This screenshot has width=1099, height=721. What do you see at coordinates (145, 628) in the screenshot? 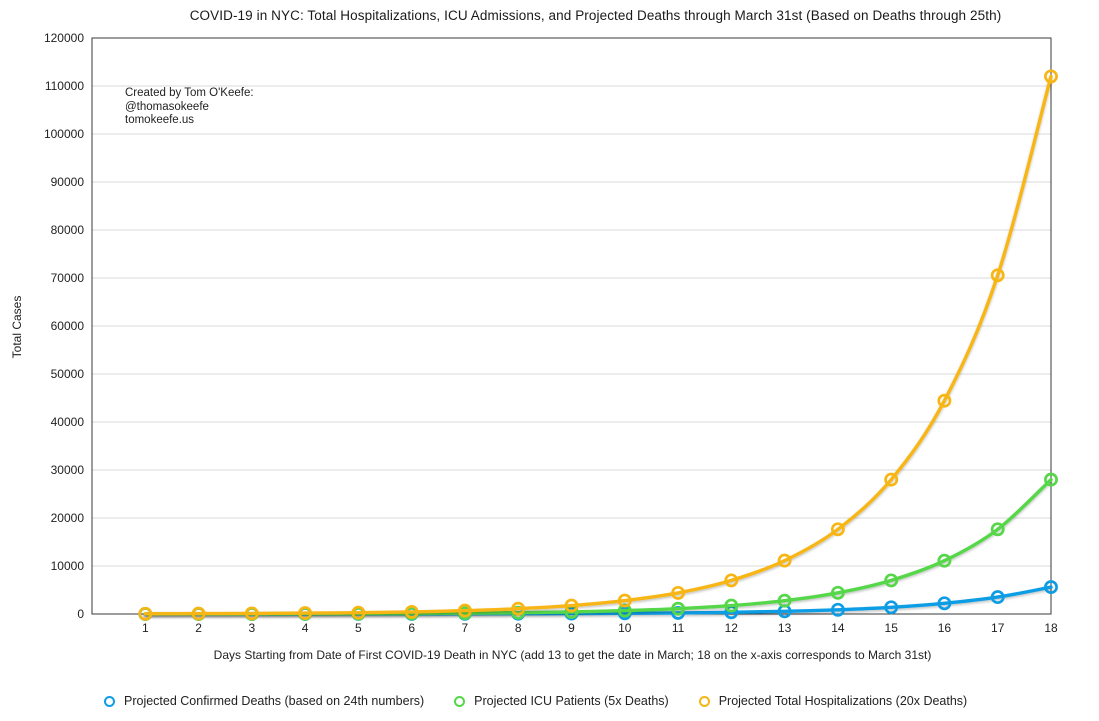
I see `x-tick-label: 1` at bounding box center [145, 628].